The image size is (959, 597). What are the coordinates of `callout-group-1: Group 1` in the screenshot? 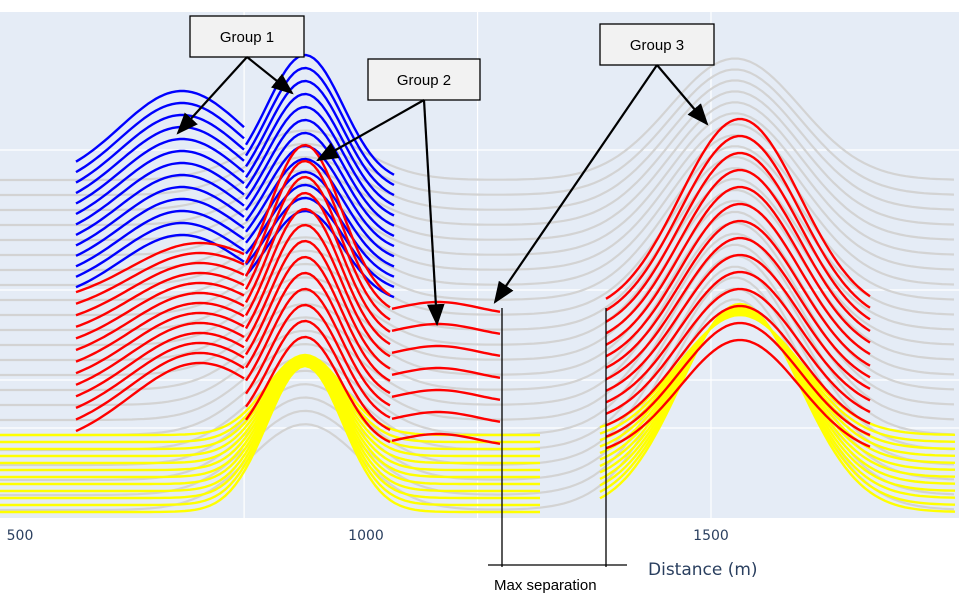 It's located at (247, 36).